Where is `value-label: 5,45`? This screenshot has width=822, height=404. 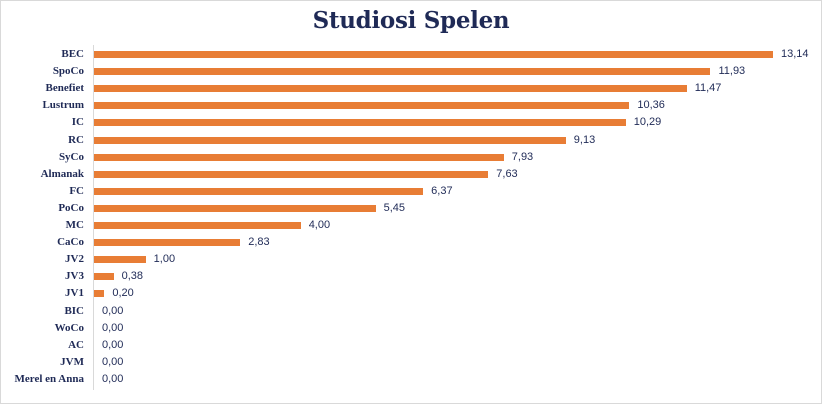 value-label: 5,45 is located at coordinates (394, 207).